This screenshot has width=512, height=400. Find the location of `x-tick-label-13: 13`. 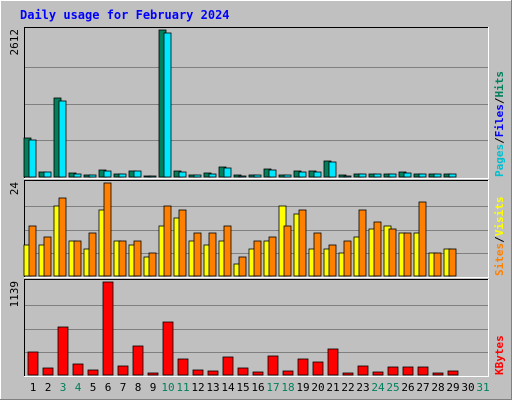

x-tick-label-13: 13 is located at coordinates (212, 387).